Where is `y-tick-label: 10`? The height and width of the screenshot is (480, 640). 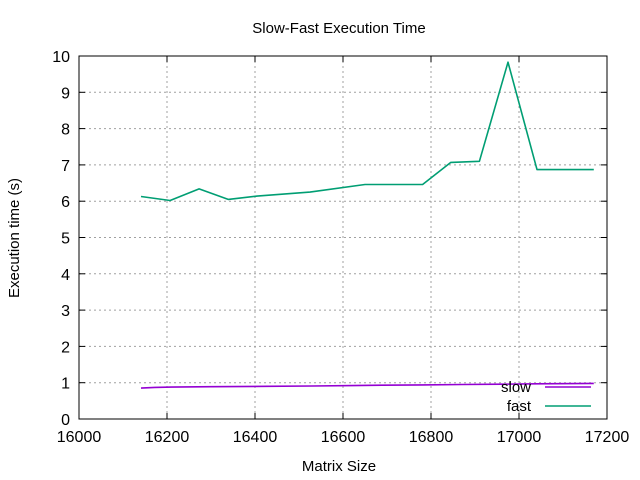
y-tick-label: 10 is located at coordinates (61, 57).